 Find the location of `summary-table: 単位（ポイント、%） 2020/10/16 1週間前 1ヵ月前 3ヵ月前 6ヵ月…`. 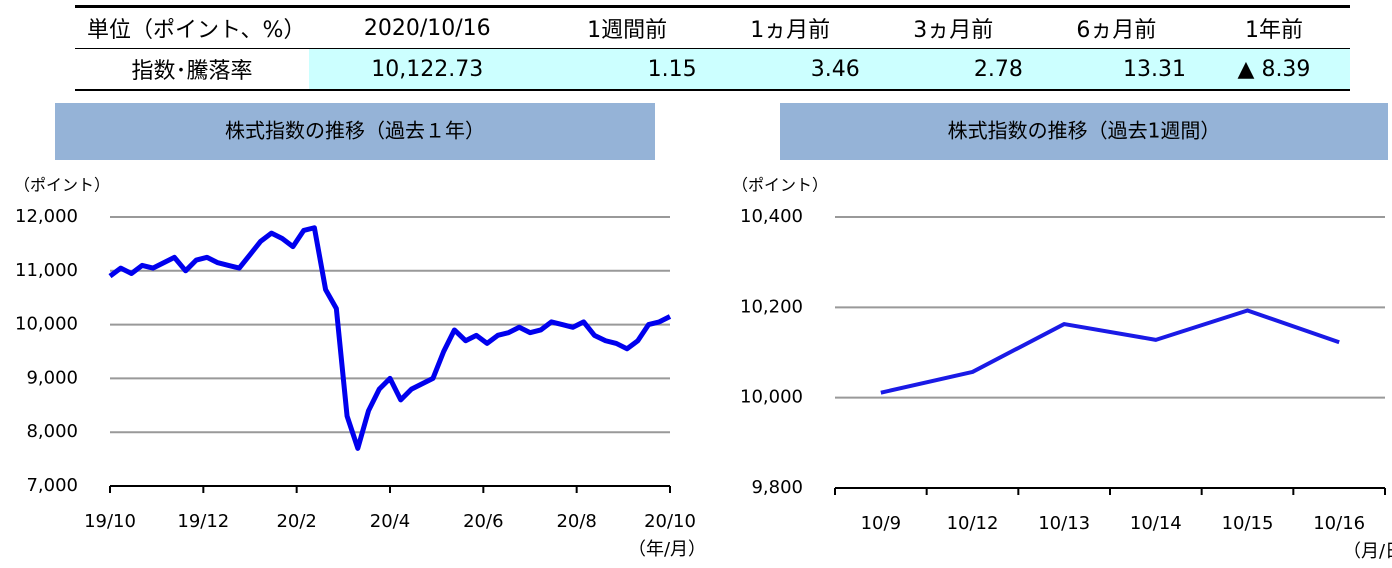

summary-table: 単位（ポイント、%） 2020/10/16 1週間前 1ヵ月前 3ヵ月前 6ヵ月… is located at coordinates (712, 48).